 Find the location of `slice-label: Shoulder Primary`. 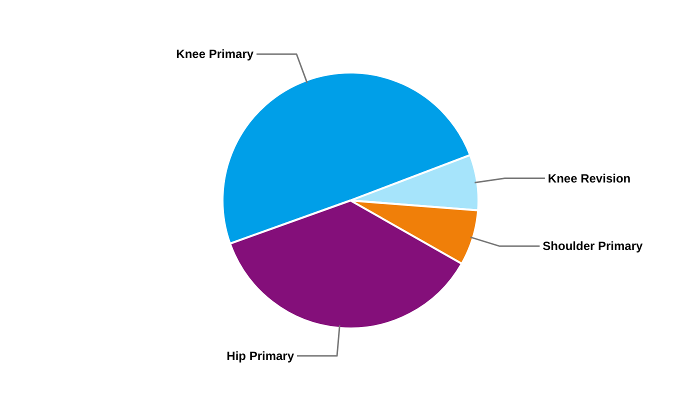

slice-label: Shoulder Primary is located at coordinates (593, 246).